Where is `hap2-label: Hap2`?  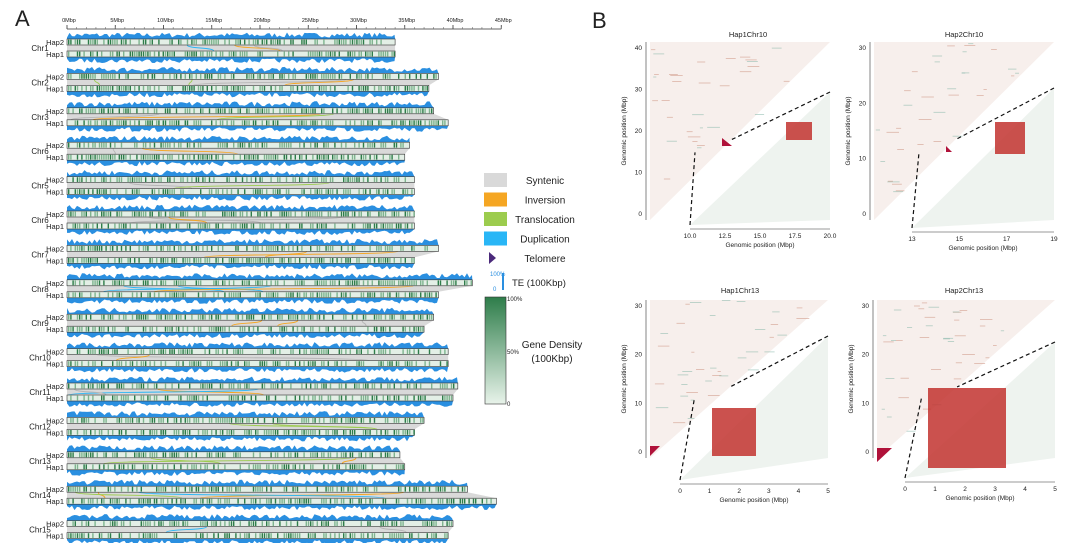 hap2-label: Hap2 is located at coordinates (55, 76).